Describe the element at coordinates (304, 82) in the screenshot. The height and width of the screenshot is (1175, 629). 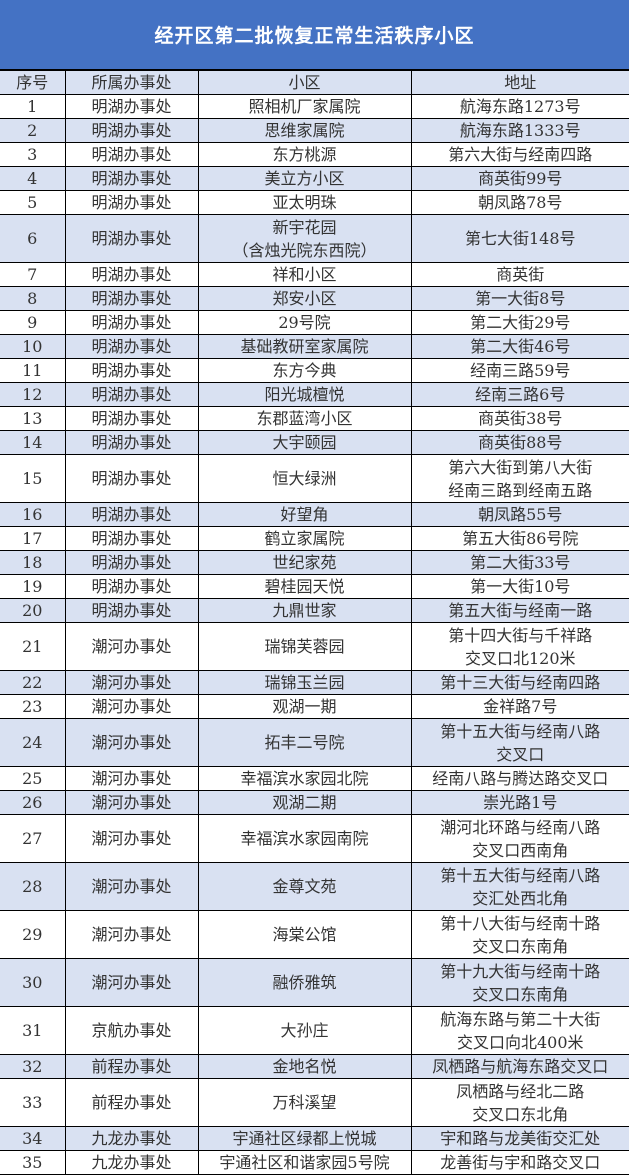
I see `header-community: 小区` at that location.